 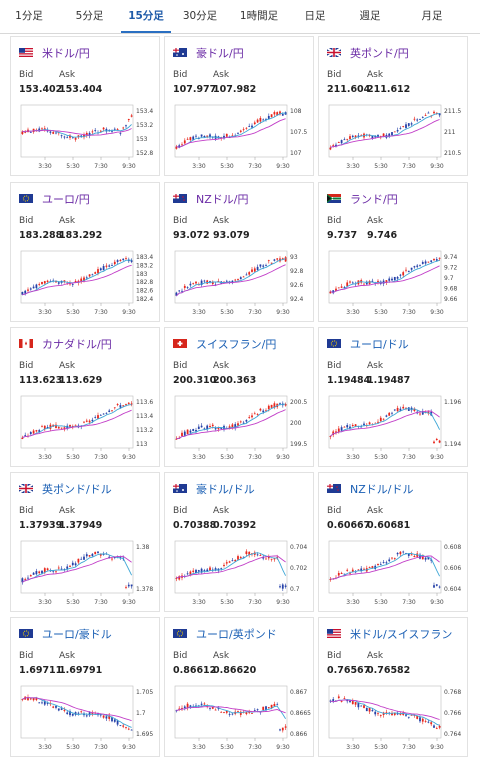 I want to click on y-tick-label: 153.4, so click(x=144, y=111).